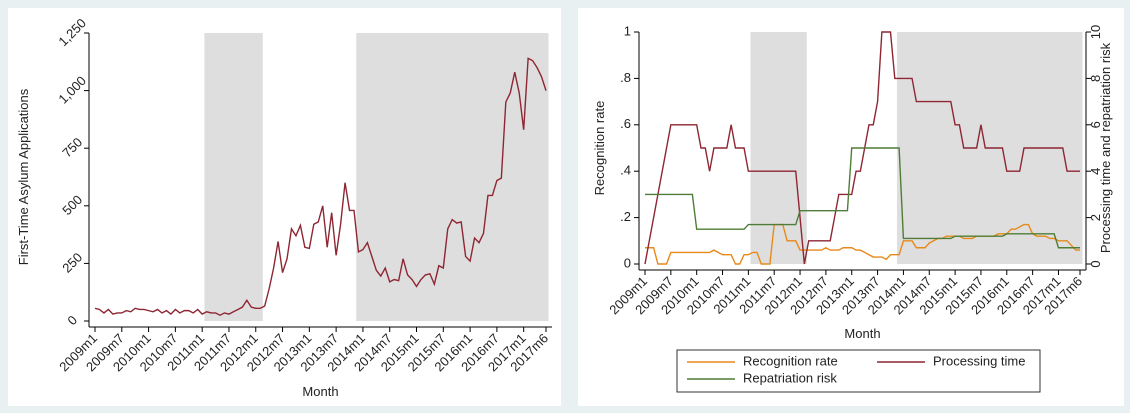 This screenshot has width=1130, height=413. I want to click on y2-tick-label: 8, so click(1095, 78).